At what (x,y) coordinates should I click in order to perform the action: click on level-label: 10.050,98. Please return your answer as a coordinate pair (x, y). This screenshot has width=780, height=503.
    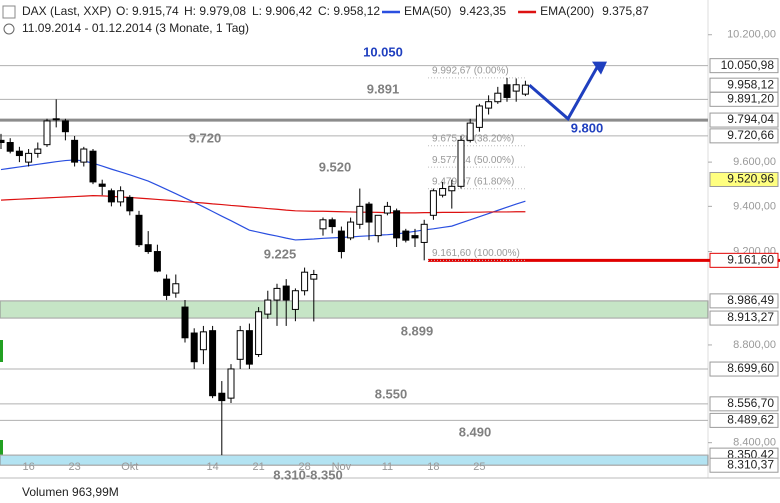
    Looking at the image, I should click on (748, 65).